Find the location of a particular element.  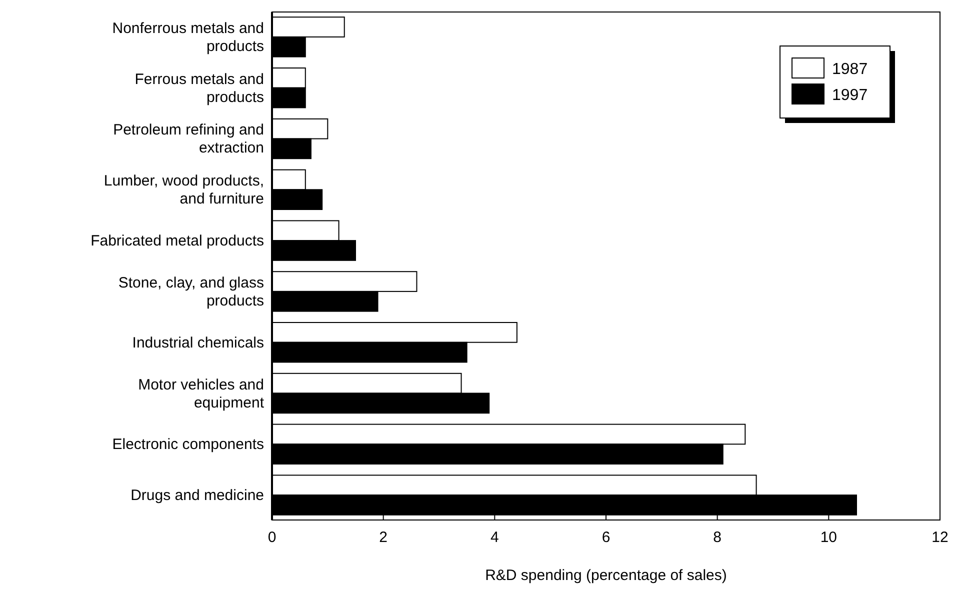

x-tick-label: 6 is located at coordinates (606, 537).